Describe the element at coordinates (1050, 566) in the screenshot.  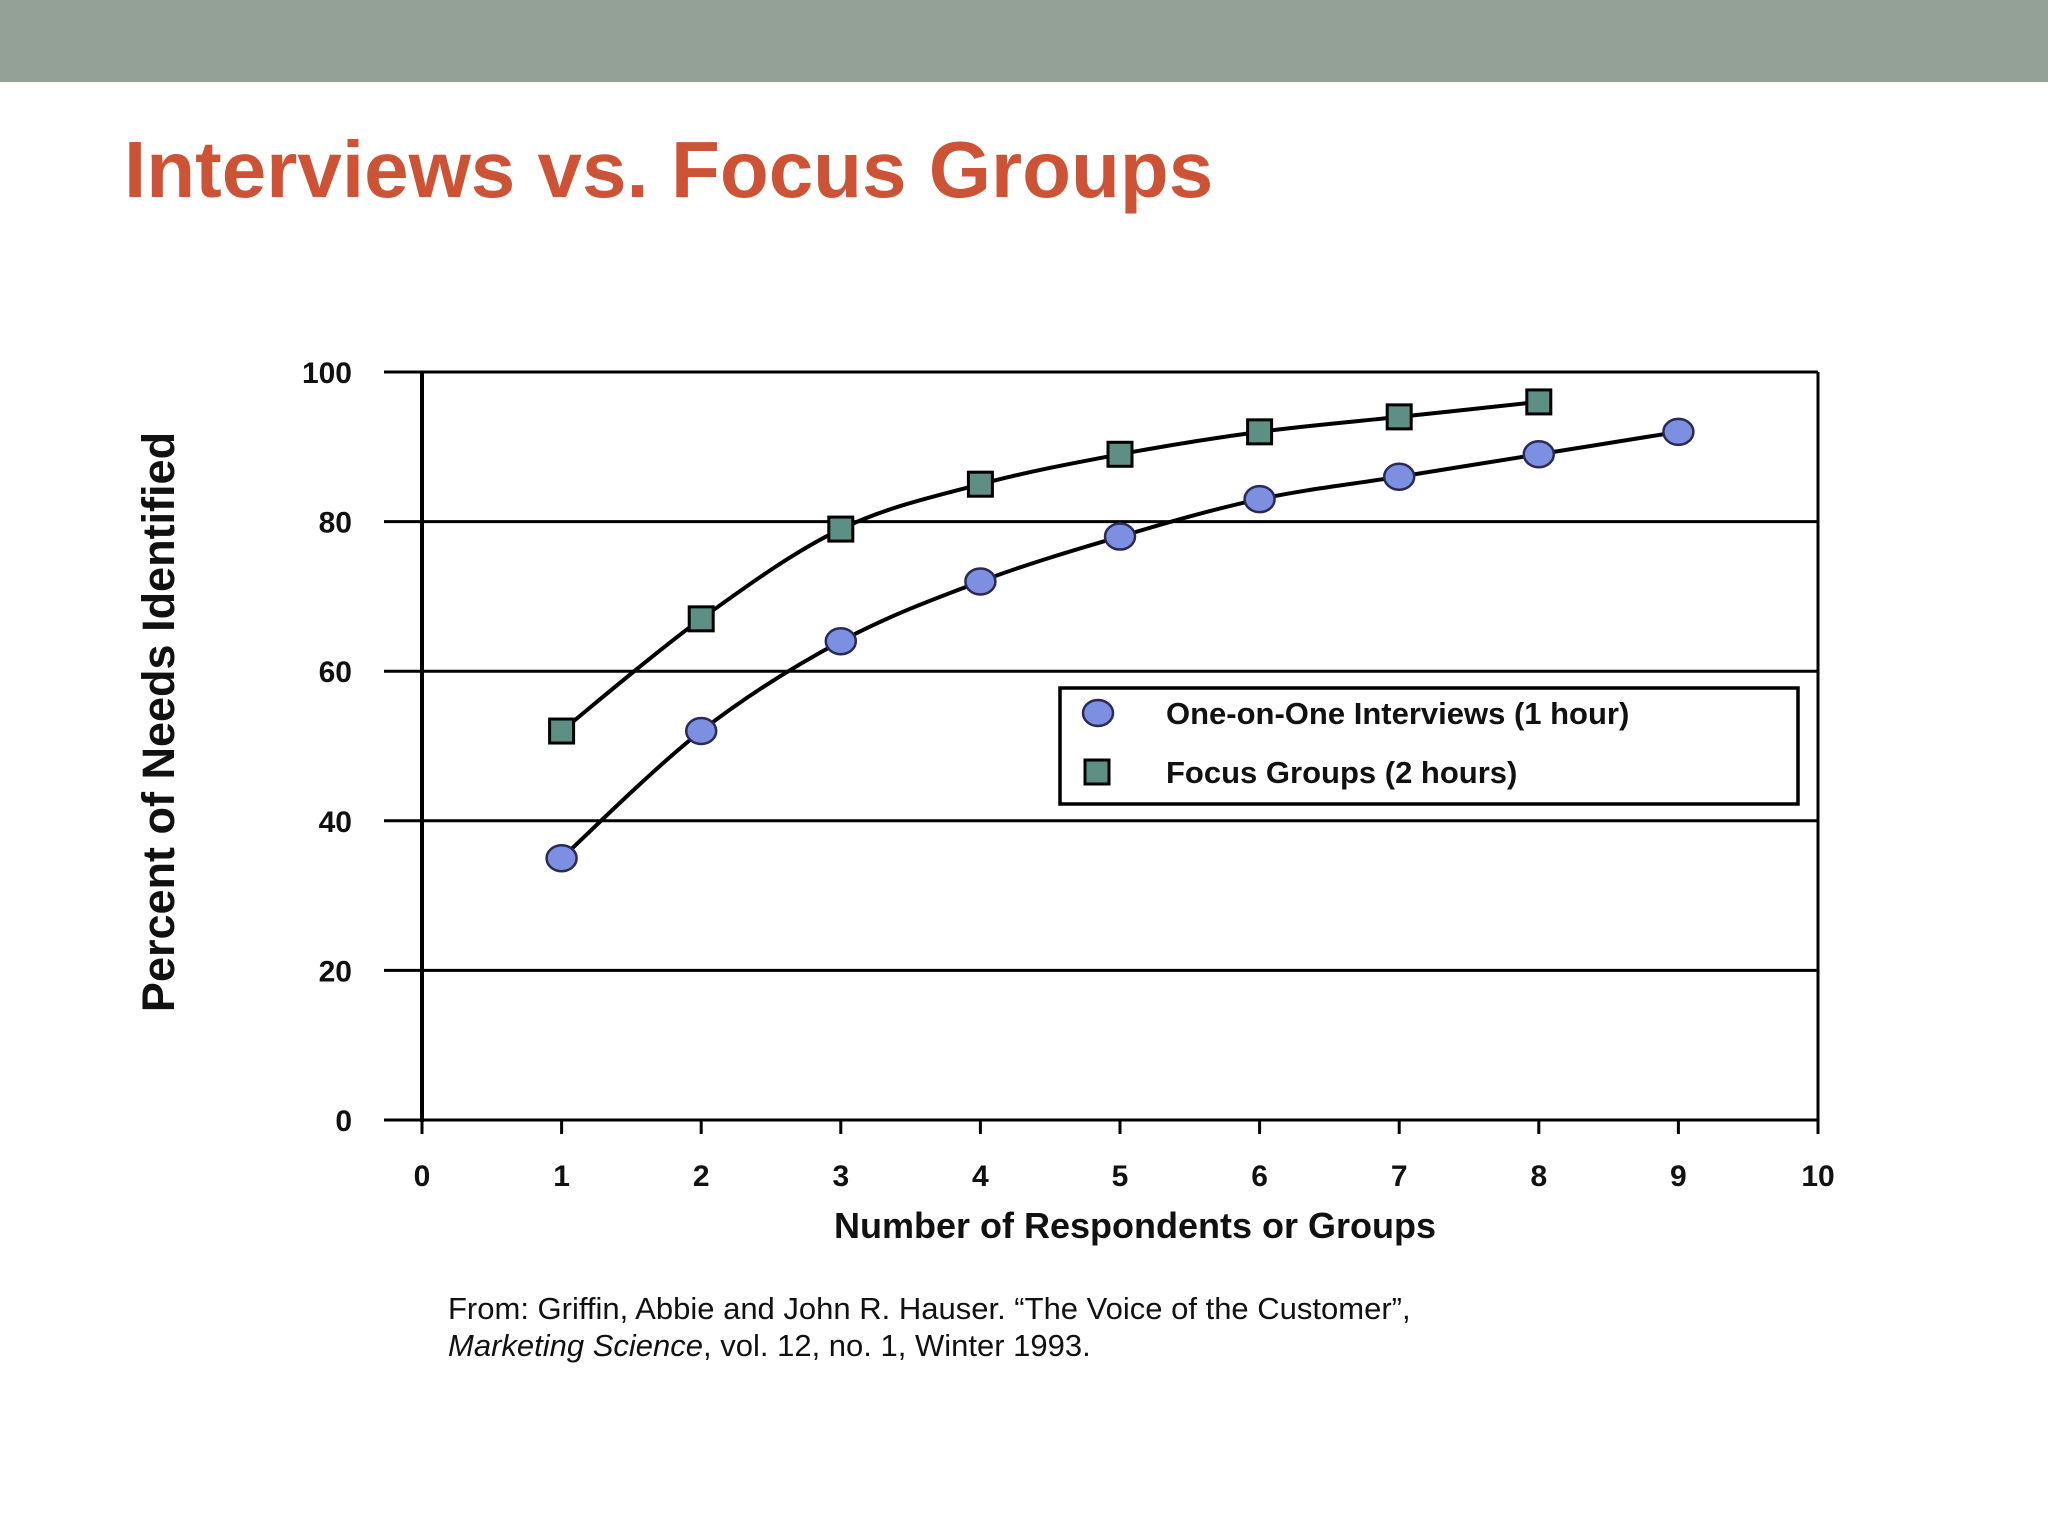
I see `series-line-square` at that location.